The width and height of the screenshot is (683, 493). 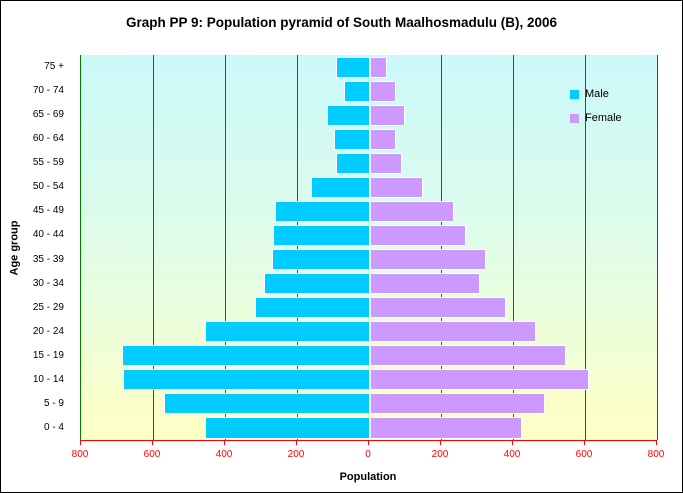 What do you see at coordinates (152, 454) in the screenshot?
I see `x-tick-label-1: 600` at bounding box center [152, 454].